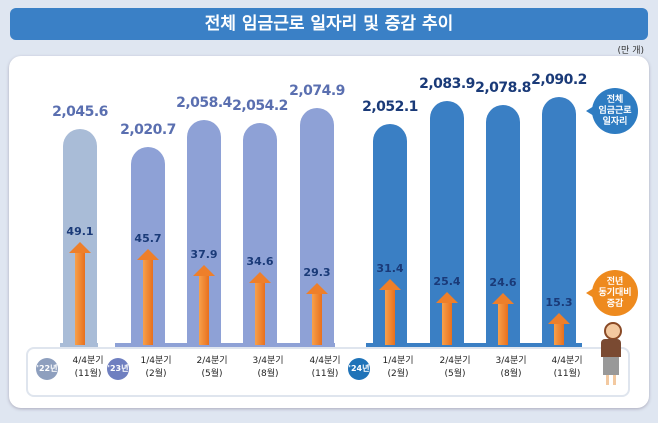  What do you see at coordinates (148, 239) in the screenshot?
I see `change-value-label: 45.7` at bounding box center [148, 239].